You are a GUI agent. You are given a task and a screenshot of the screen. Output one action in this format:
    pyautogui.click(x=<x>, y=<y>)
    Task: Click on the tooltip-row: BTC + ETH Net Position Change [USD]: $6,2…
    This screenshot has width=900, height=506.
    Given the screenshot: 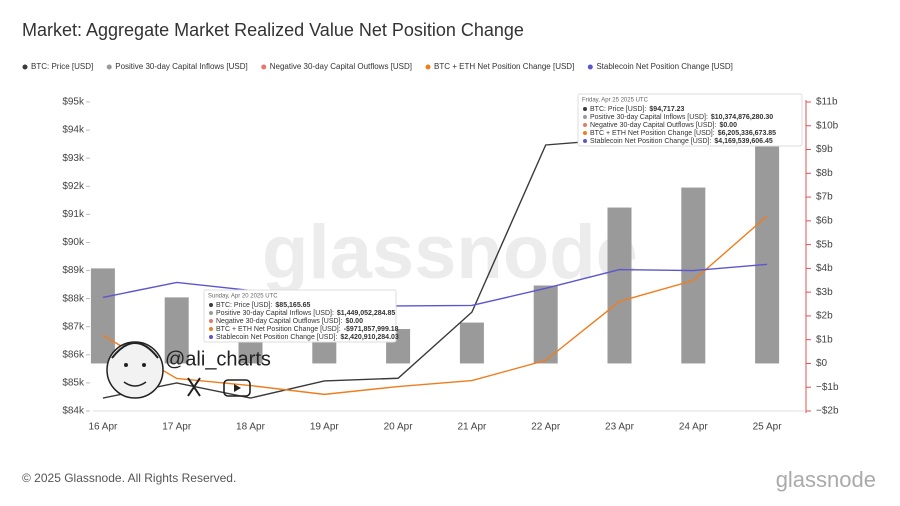 What is the action you would take?
    pyautogui.click(x=683, y=133)
    